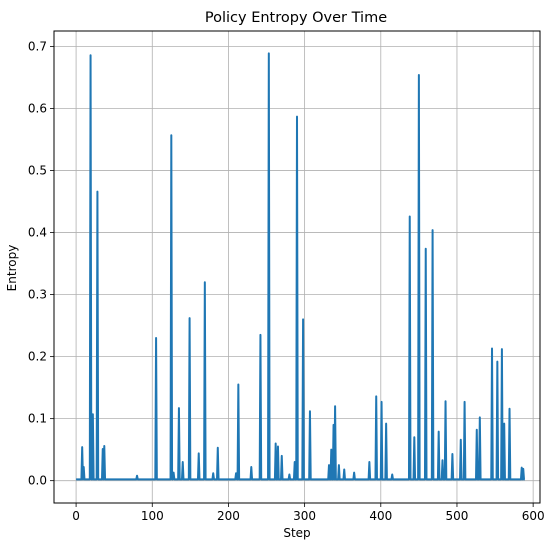 This screenshot has height=551, width=550. Describe the element at coordinates (228, 516) in the screenshot. I see `x-tick-label: 200` at that location.